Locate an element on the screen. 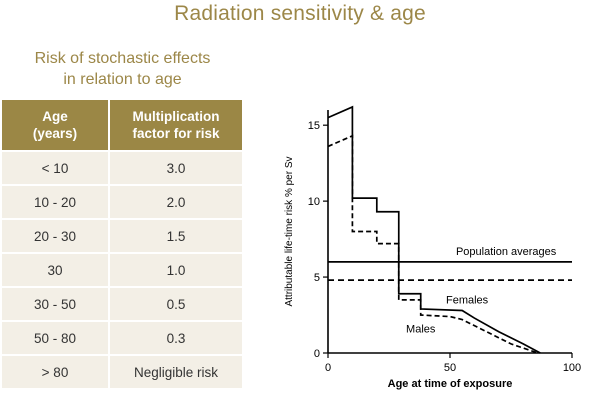 This screenshot has width=600, height=413. table-row: 30 - 50 0.5 is located at coordinates (122, 304).